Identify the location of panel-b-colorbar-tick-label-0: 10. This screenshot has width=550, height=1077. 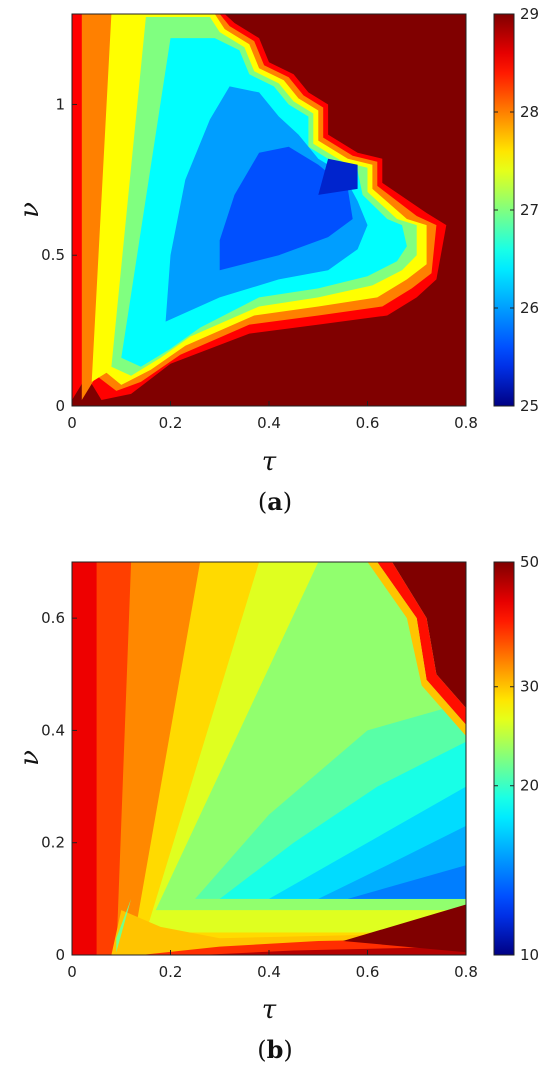
(529, 955).